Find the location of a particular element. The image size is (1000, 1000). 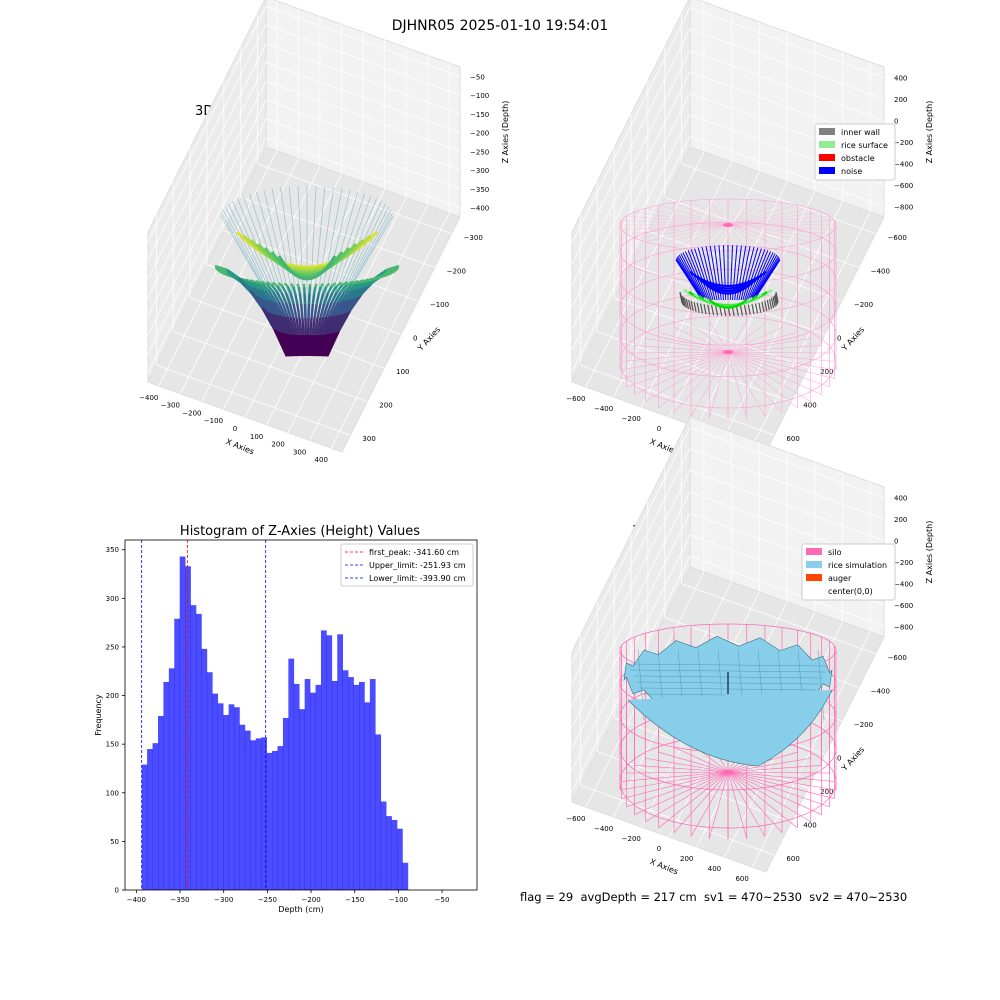

cls-ytick-label: −200 is located at coordinates (863, 305).